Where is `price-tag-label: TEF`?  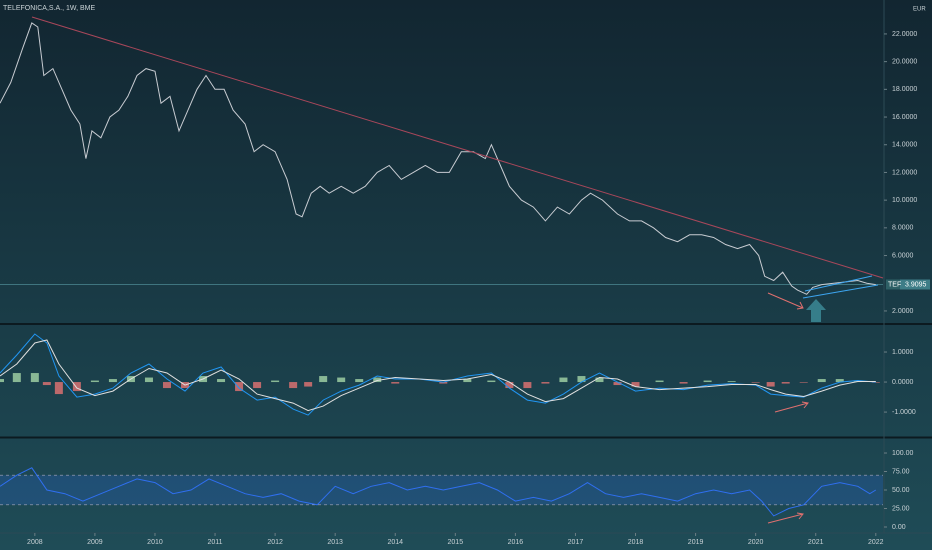
price-tag-label: TEF is located at coordinates (894, 284).